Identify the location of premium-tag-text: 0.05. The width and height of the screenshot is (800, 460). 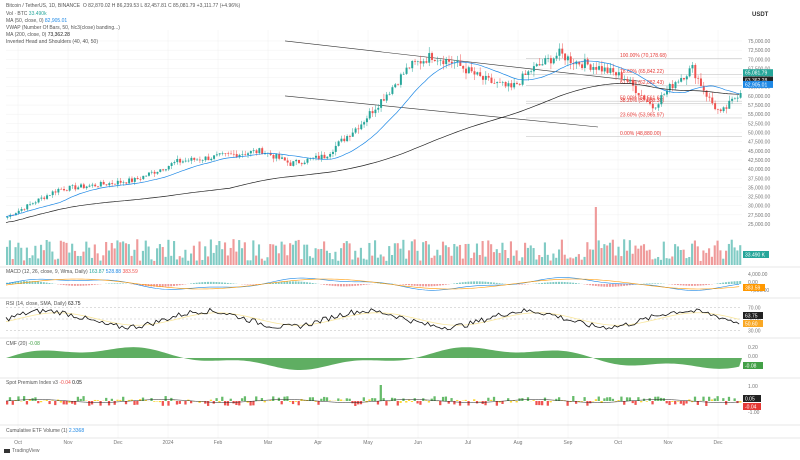
(750, 400).